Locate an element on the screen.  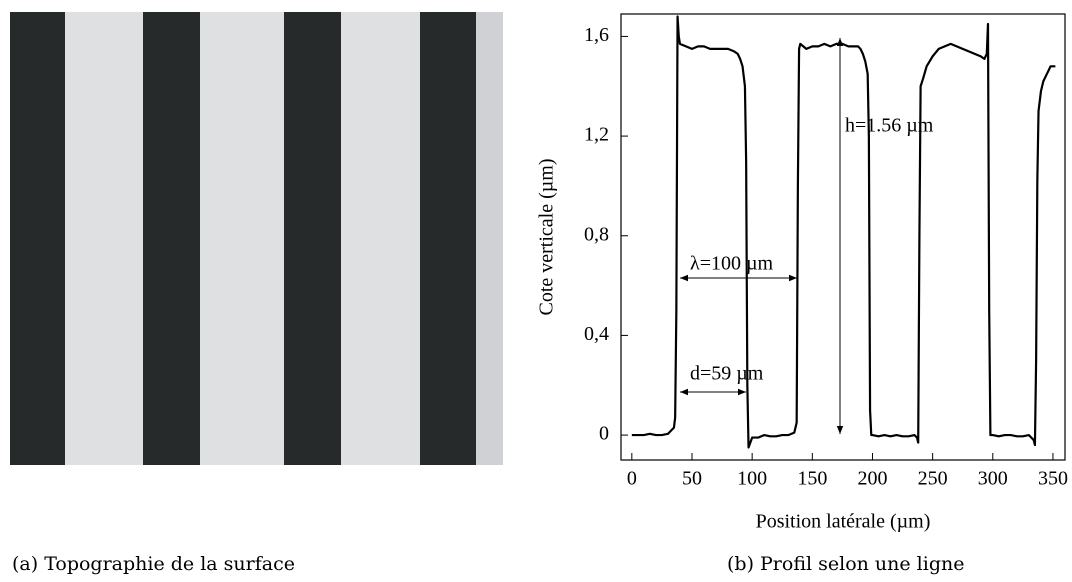
x-axis-label: Position latérale (µm) is located at coordinates (843, 522).